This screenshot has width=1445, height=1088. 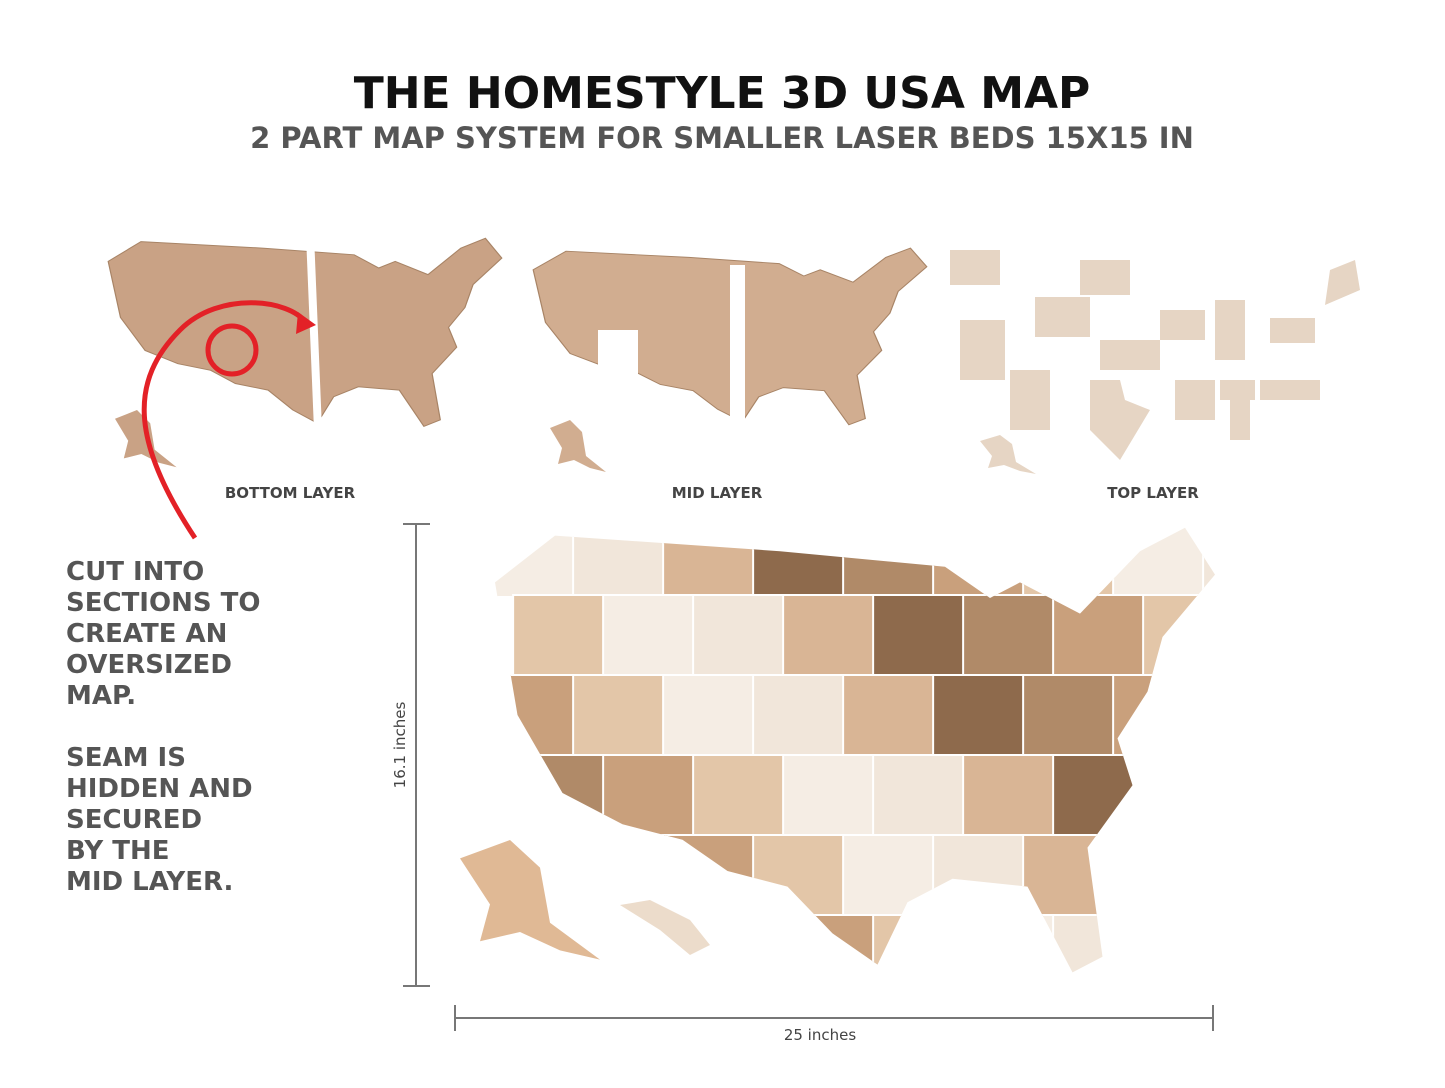 I want to click on note-line: SECURED, so click(x=134, y=820).